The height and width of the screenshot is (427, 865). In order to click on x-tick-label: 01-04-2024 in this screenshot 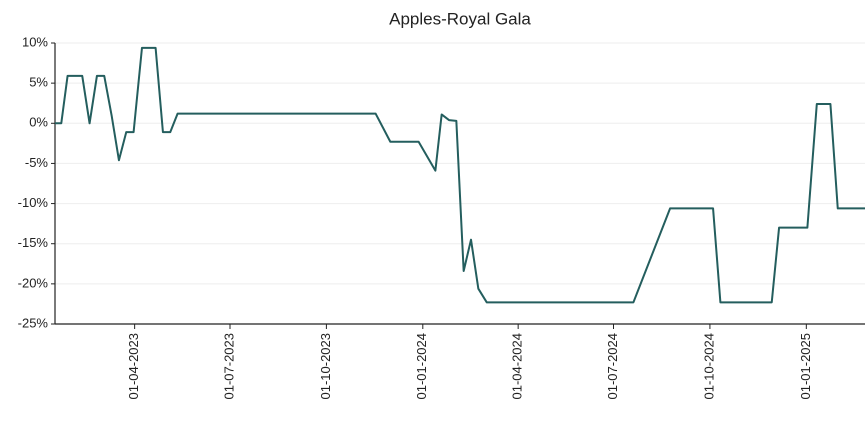, I will do `click(517, 366)`.